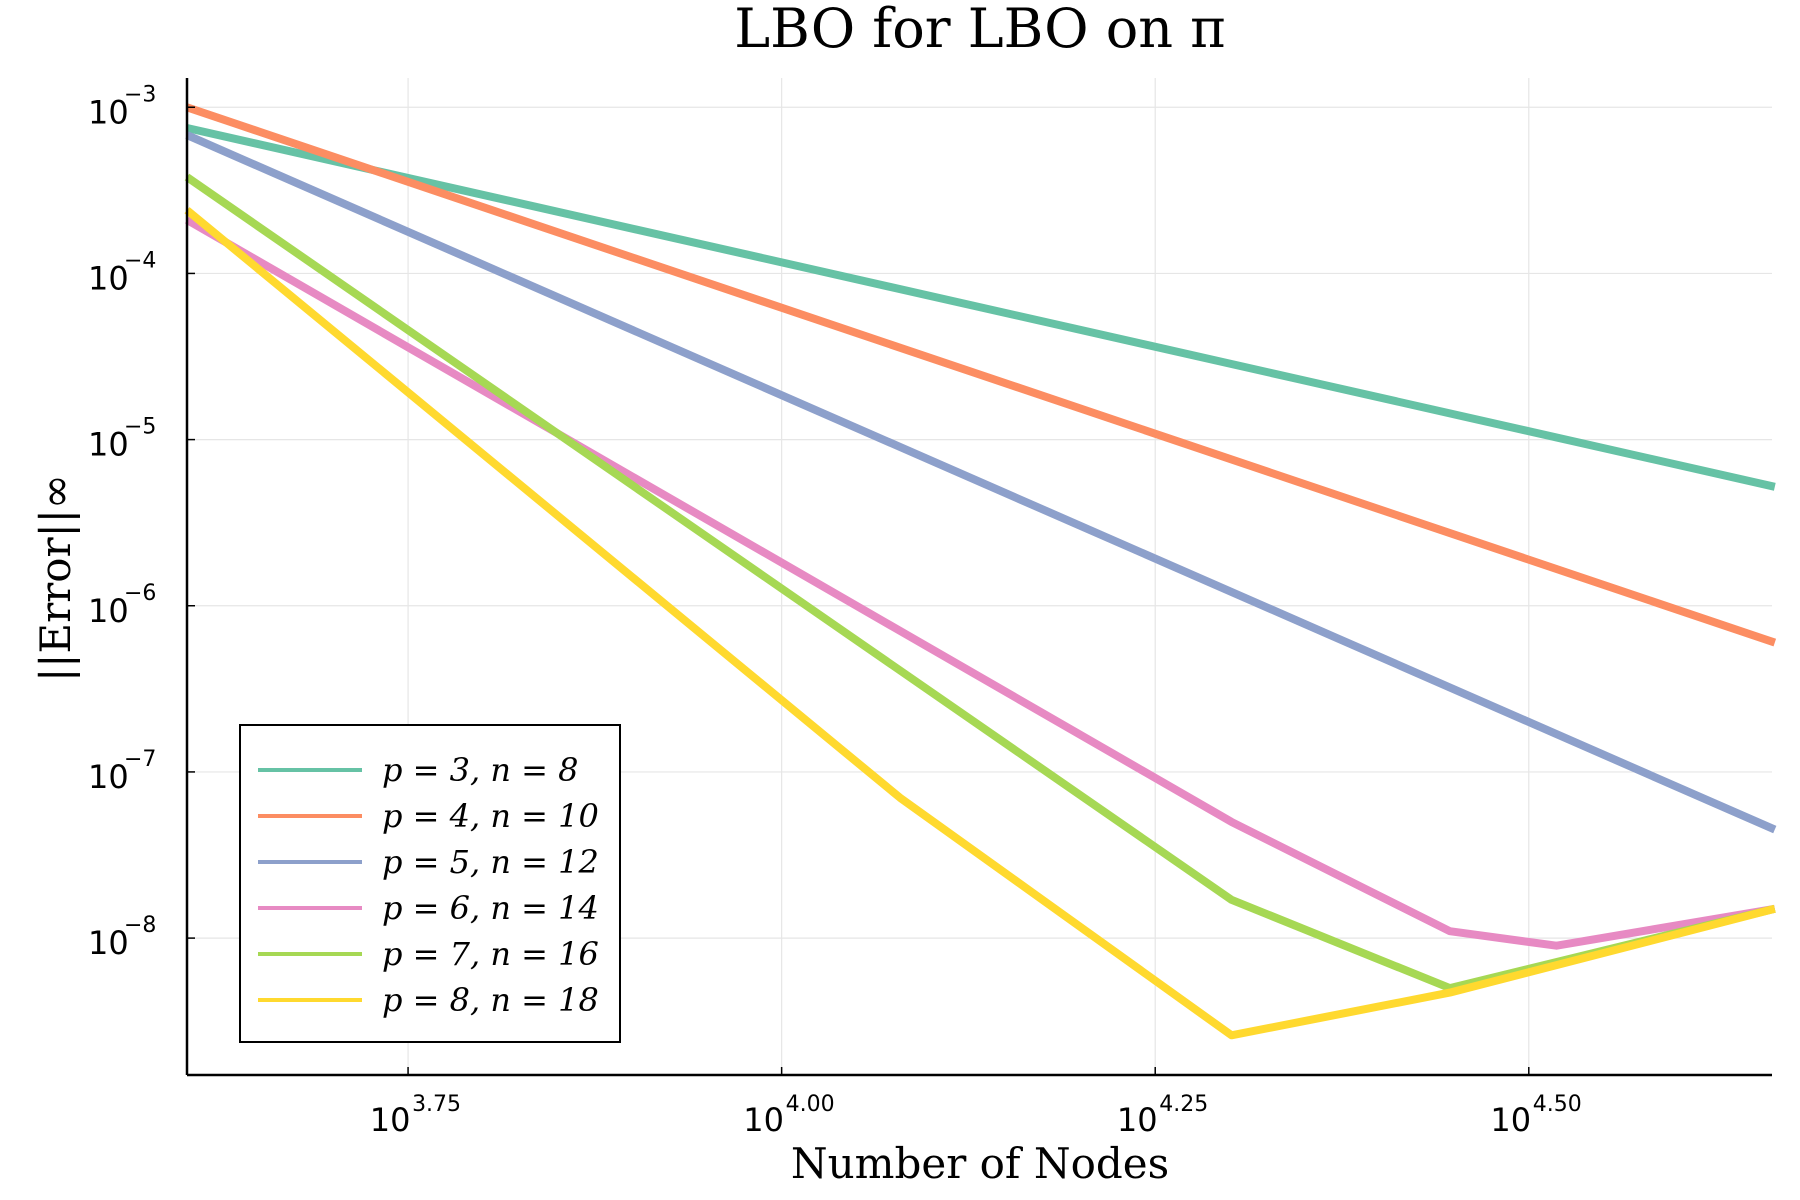 This screenshot has height=1200, width=1800. Describe the element at coordinates (140, 94) in the screenshot. I see `y-tick-exponent: −3` at that location.